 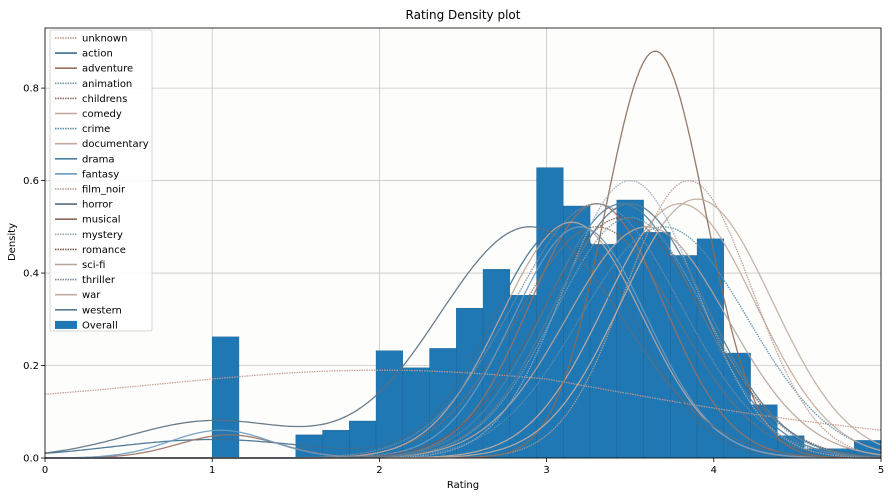 What do you see at coordinates (31, 366) in the screenshot?
I see `y-tick-label: 0.2` at bounding box center [31, 366].